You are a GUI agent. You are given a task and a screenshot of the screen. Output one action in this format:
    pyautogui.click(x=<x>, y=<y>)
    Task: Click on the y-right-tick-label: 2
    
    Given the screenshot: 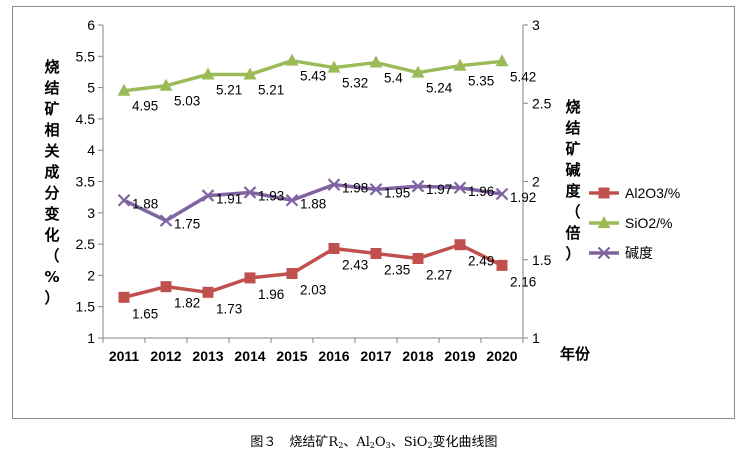 What is the action you would take?
    pyautogui.click(x=536, y=182)
    